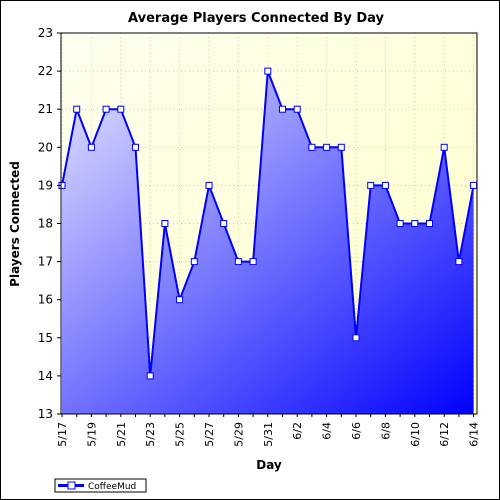 The image size is (500, 500). I want to click on x-tick-label: 5/29, so click(238, 434).